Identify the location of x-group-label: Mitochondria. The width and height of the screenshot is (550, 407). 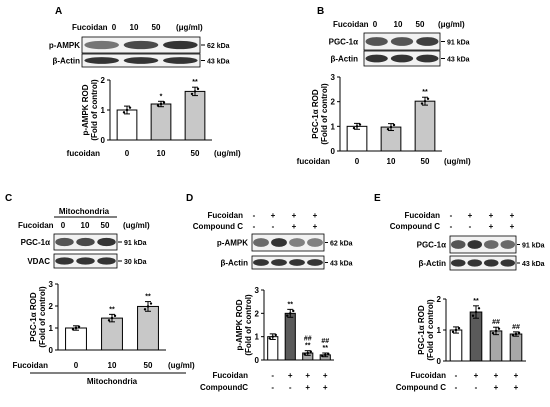
(112, 381).